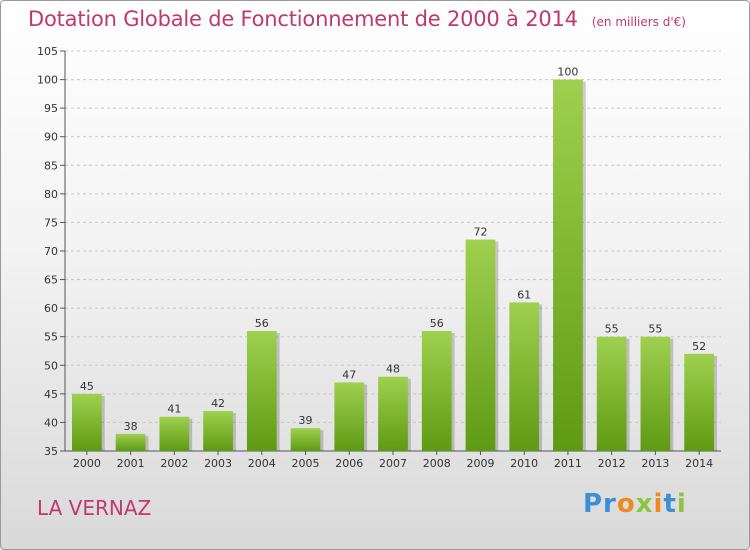 This screenshot has width=750, height=550. I want to click on x-tick-label: 2006, so click(349, 463).